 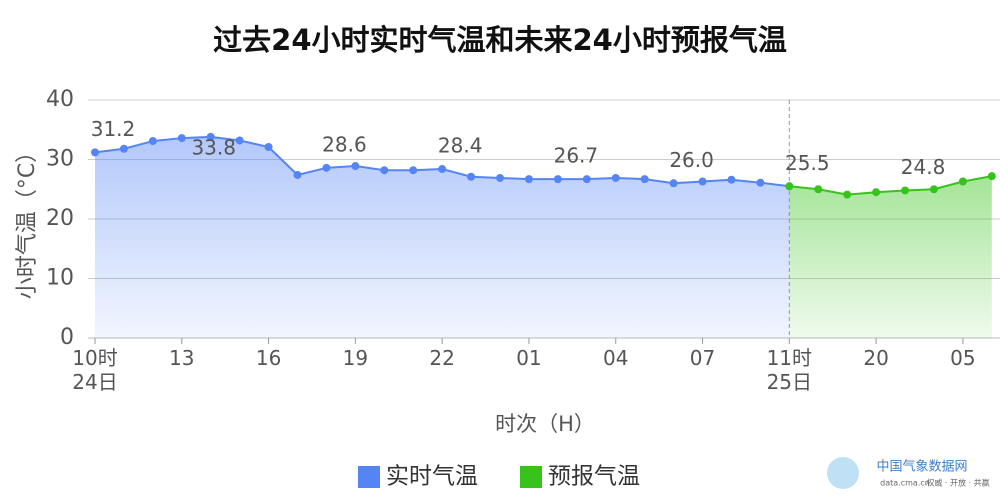 What do you see at coordinates (344, 144) in the screenshot?
I see `data-label: 28.6` at bounding box center [344, 144].